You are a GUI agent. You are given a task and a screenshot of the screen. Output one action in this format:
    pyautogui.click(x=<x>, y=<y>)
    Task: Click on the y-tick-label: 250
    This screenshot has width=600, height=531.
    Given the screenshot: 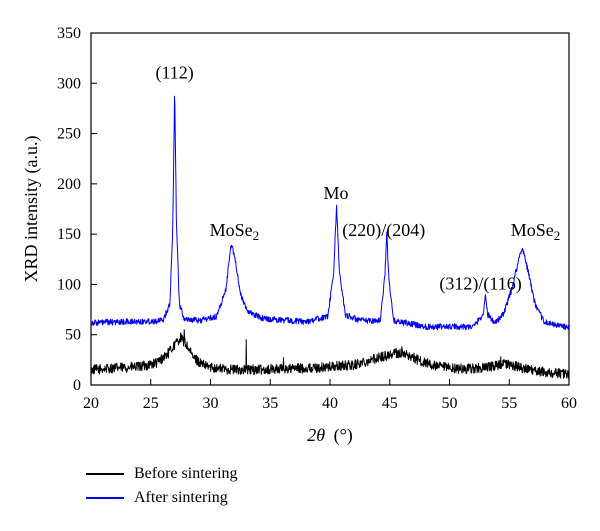 What is the action you would take?
    pyautogui.click(x=69, y=134)
    